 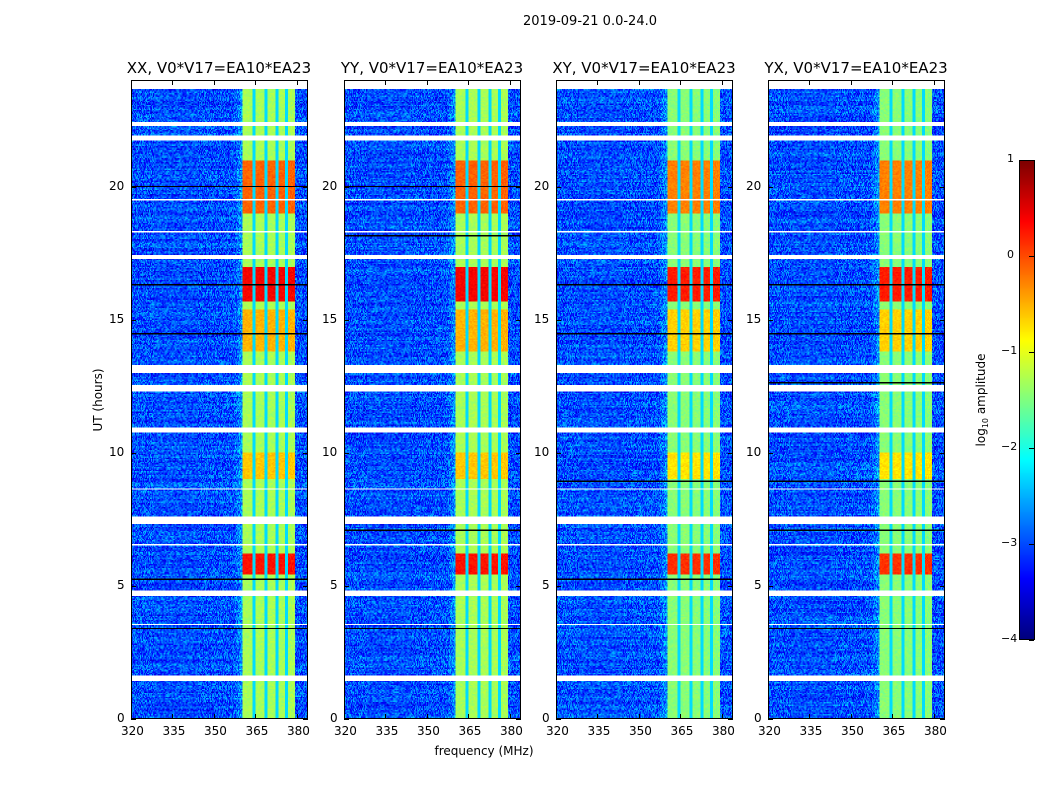 What do you see at coordinates (542, 451) in the screenshot?
I see `y-tick-label-2-2: 10` at bounding box center [542, 451].